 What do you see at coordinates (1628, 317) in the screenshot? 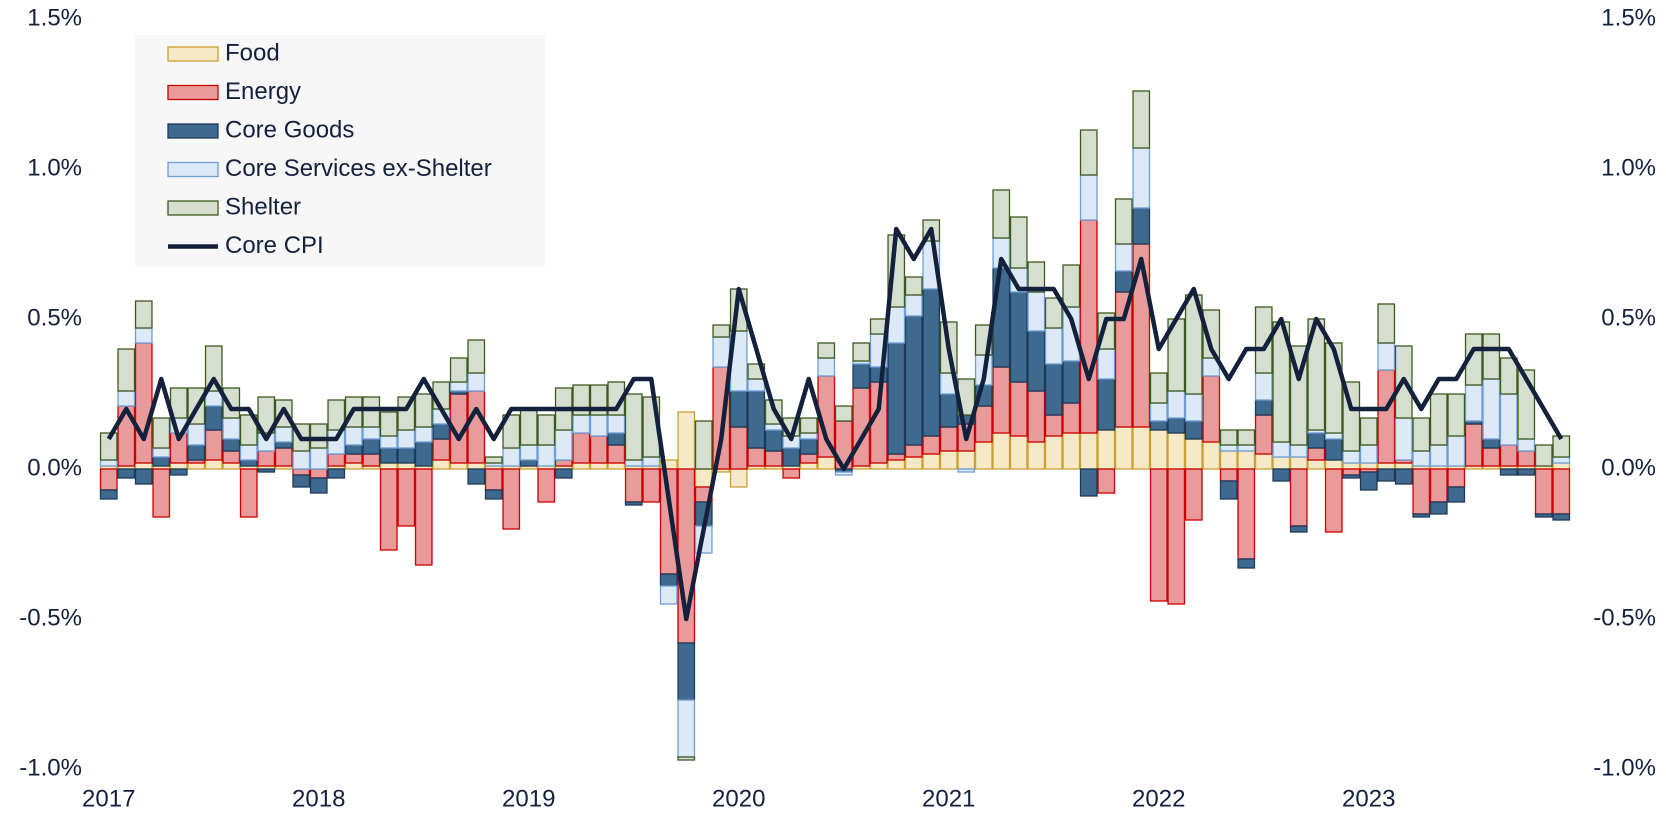
I see `y2-tick-label: 0.5%` at bounding box center [1628, 317].